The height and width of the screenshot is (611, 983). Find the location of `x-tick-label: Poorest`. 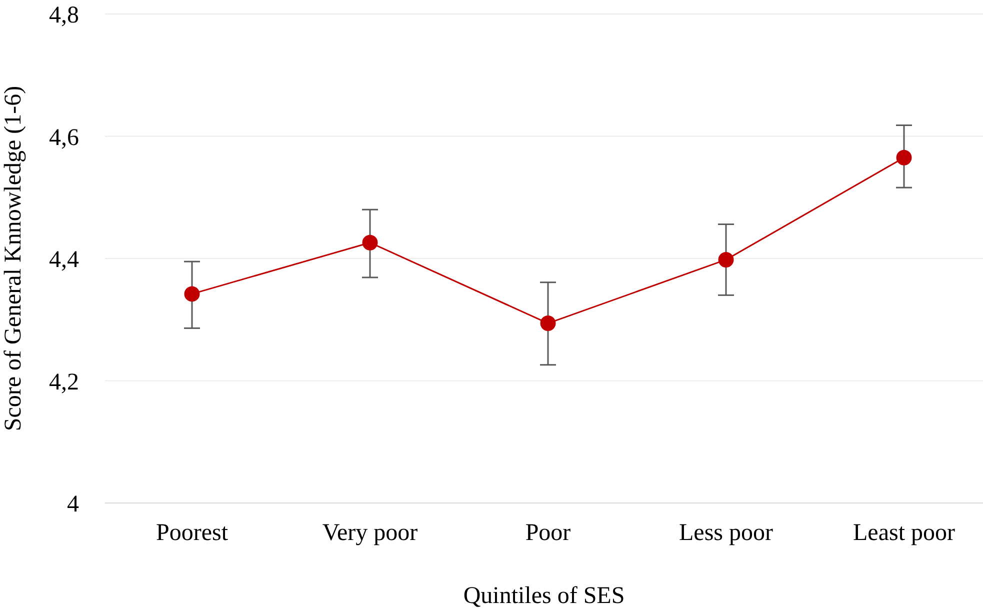

x-tick-label: Poorest is located at coordinates (192, 533).